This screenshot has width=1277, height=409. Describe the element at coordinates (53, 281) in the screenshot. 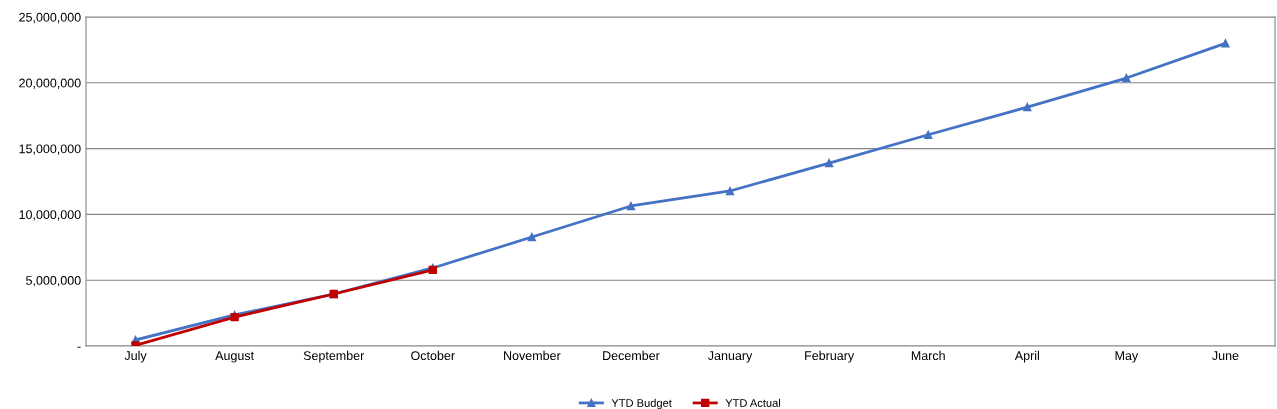

I see `y-tick-label: 5,000,000` at that location.